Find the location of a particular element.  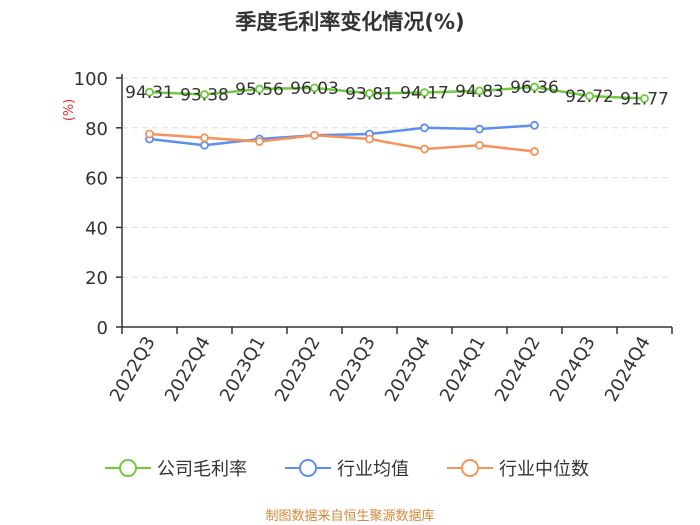

legend-item-industry-mean: 行业均值 is located at coordinates (347, 468).